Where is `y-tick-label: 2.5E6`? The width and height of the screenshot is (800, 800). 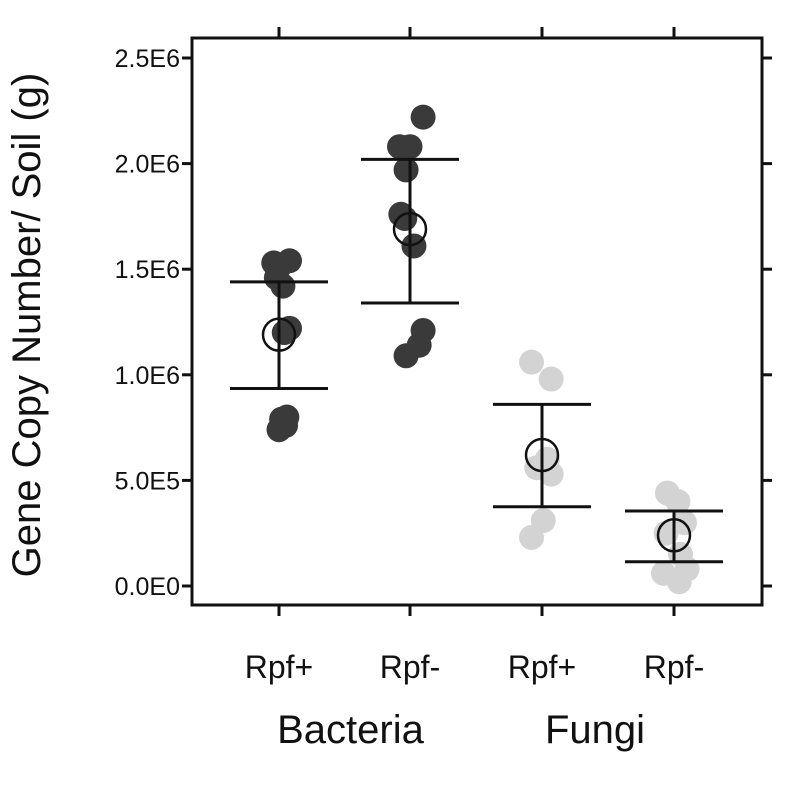 y-tick-label: 2.5E6 is located at coordinates (147, 59).